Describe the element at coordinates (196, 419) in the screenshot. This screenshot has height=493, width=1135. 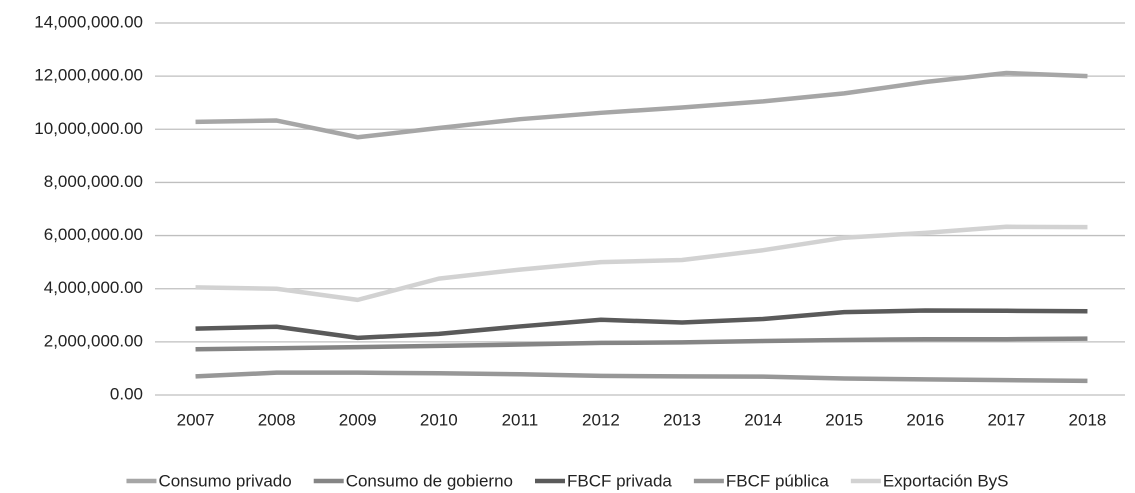
I see `x-tick-label: 2007` at that location.